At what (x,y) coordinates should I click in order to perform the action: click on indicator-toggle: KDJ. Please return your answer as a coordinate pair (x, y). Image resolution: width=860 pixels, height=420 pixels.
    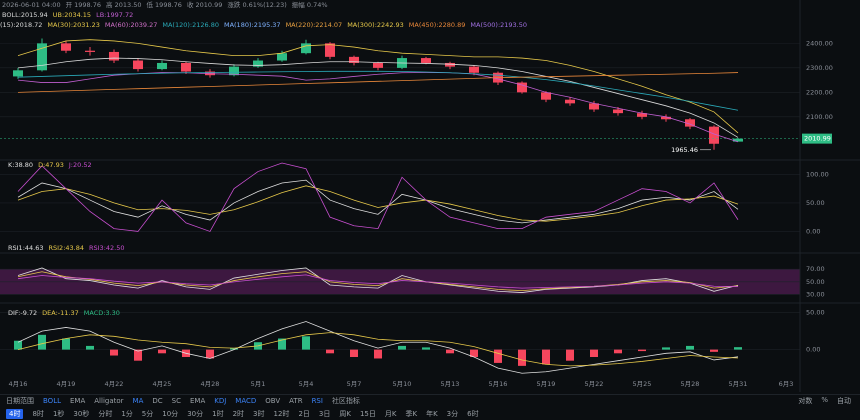
    Looking at the image, I should click on (220, 401).